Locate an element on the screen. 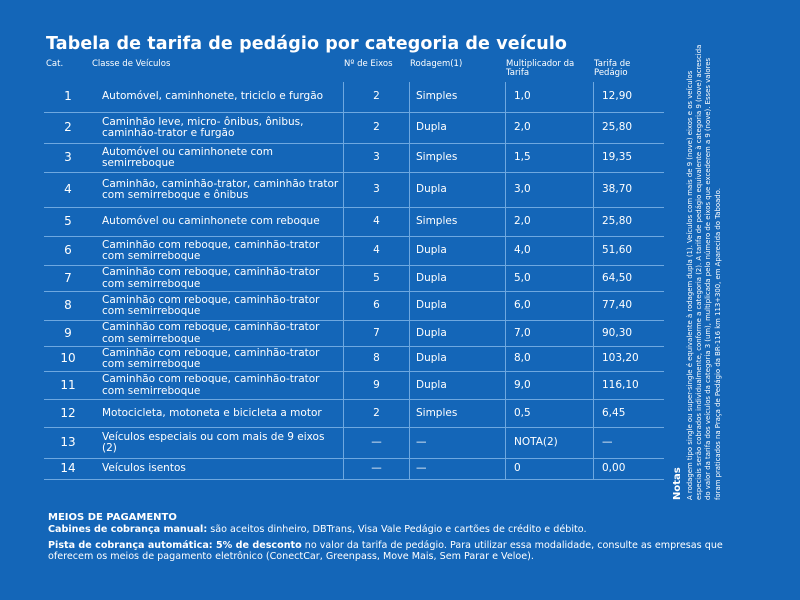 Image resolution: width=800 pixels, height=600 pixels. row-multiplicador: 9,0 is located at coordinates (550, 385).